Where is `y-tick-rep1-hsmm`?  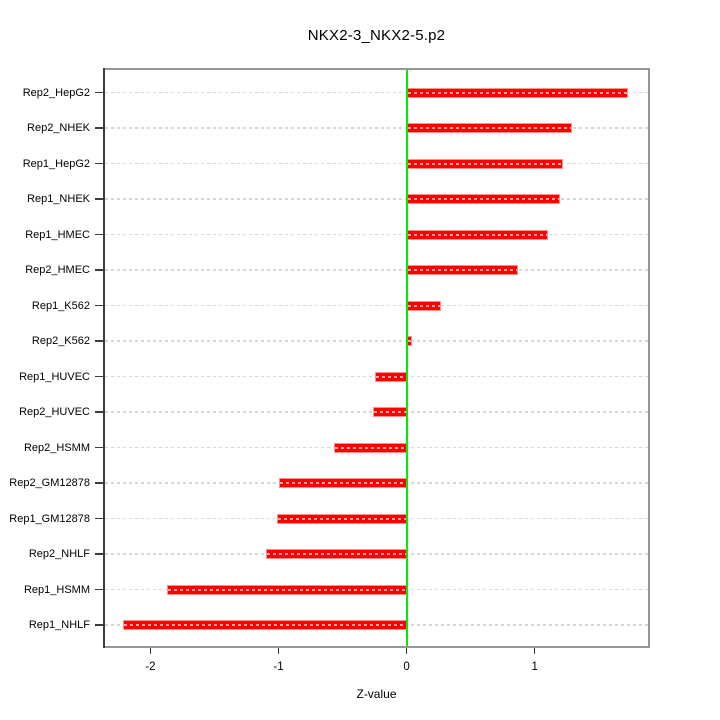 y-tick-rep1-hsmm is located at coordinates (99, 589).